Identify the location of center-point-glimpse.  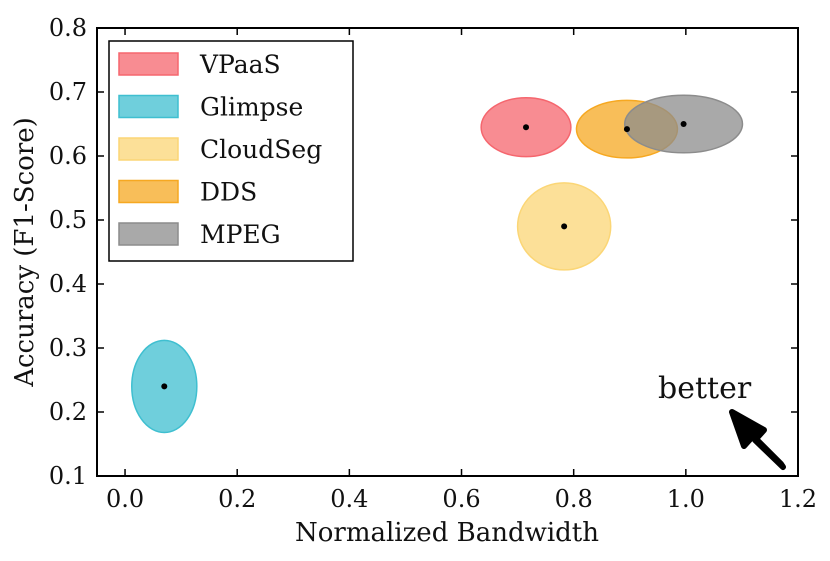
(164, 386).